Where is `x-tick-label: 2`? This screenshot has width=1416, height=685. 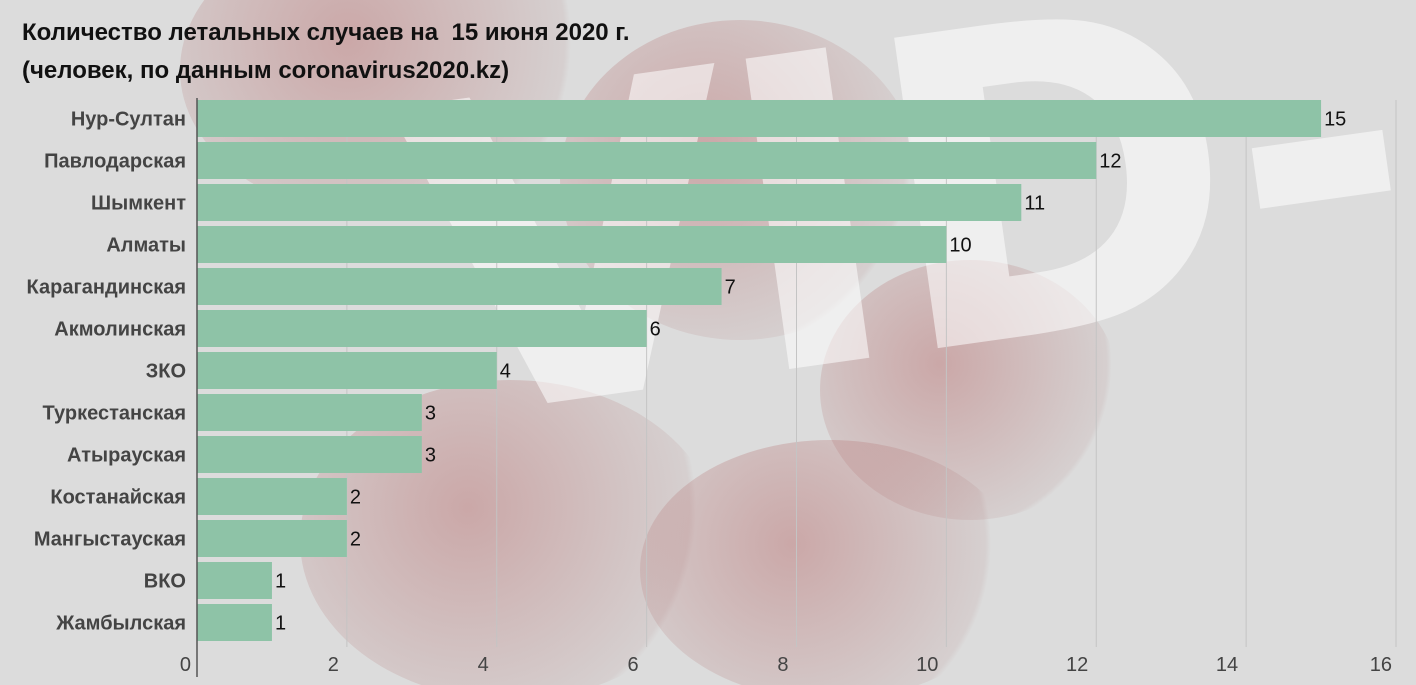 x-tick-label: 2 is located at coordinates (333, 665).